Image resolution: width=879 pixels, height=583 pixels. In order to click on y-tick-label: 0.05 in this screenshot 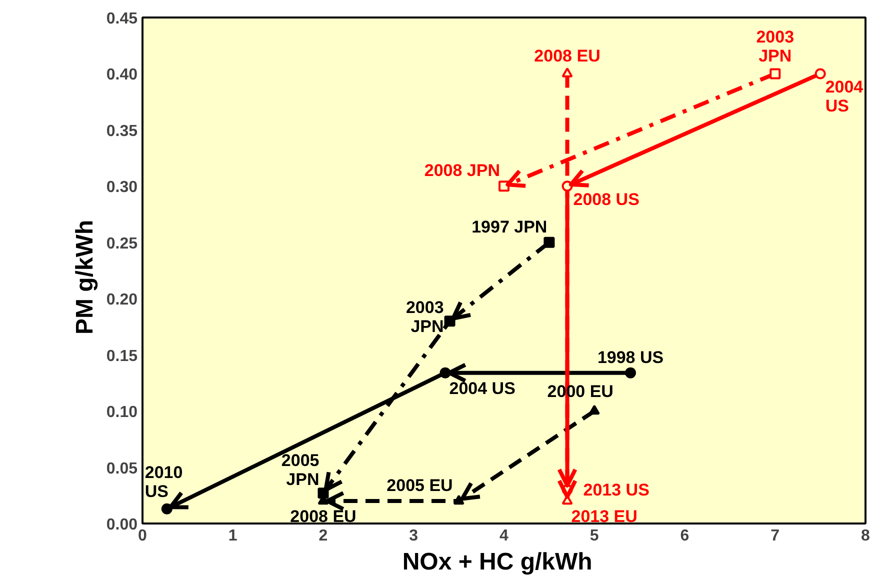, I will do `click(122, 469)`.